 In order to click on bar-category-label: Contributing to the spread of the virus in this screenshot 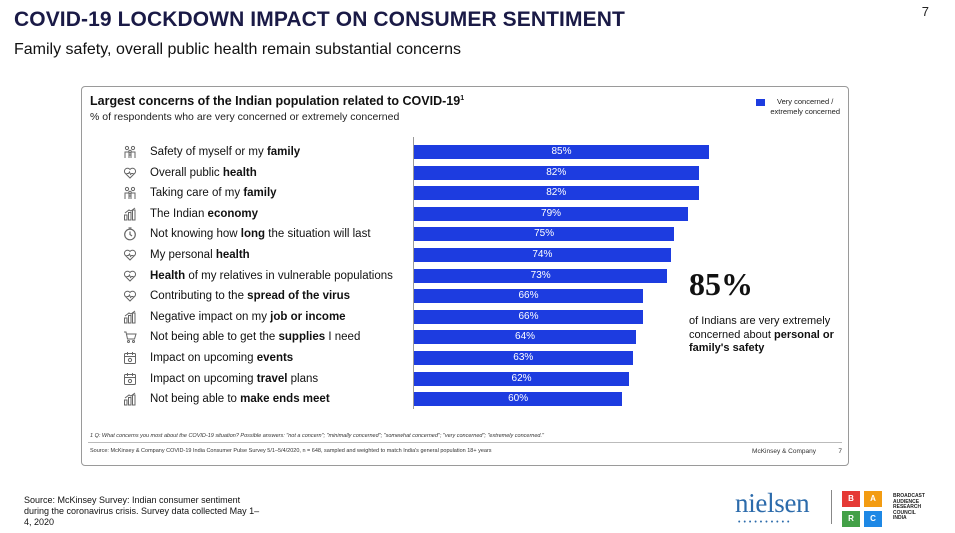, I will do `click(250, 296)`.